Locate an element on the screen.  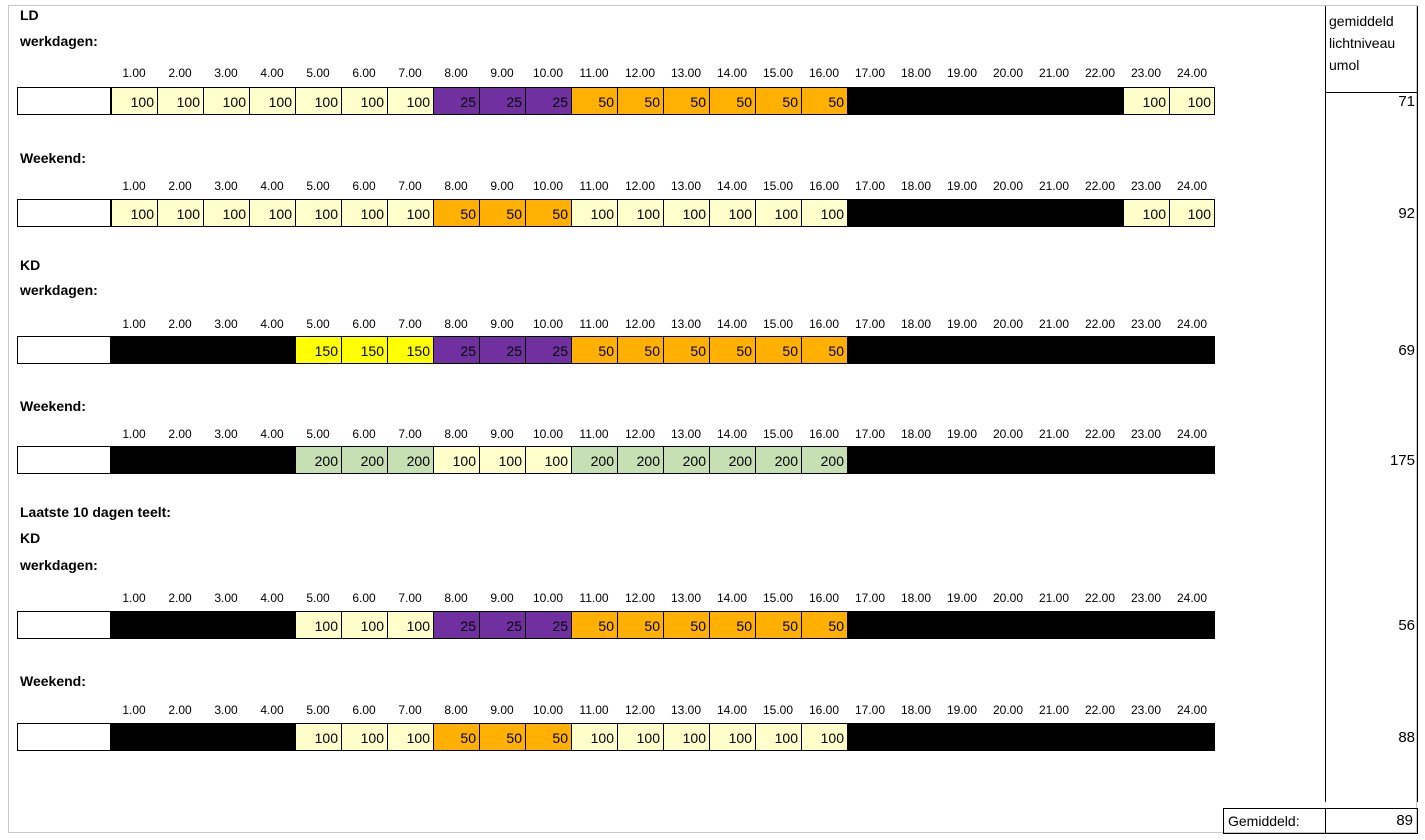
average-value-laatste-weekend: 88 is located at coordinates (1406, 737).